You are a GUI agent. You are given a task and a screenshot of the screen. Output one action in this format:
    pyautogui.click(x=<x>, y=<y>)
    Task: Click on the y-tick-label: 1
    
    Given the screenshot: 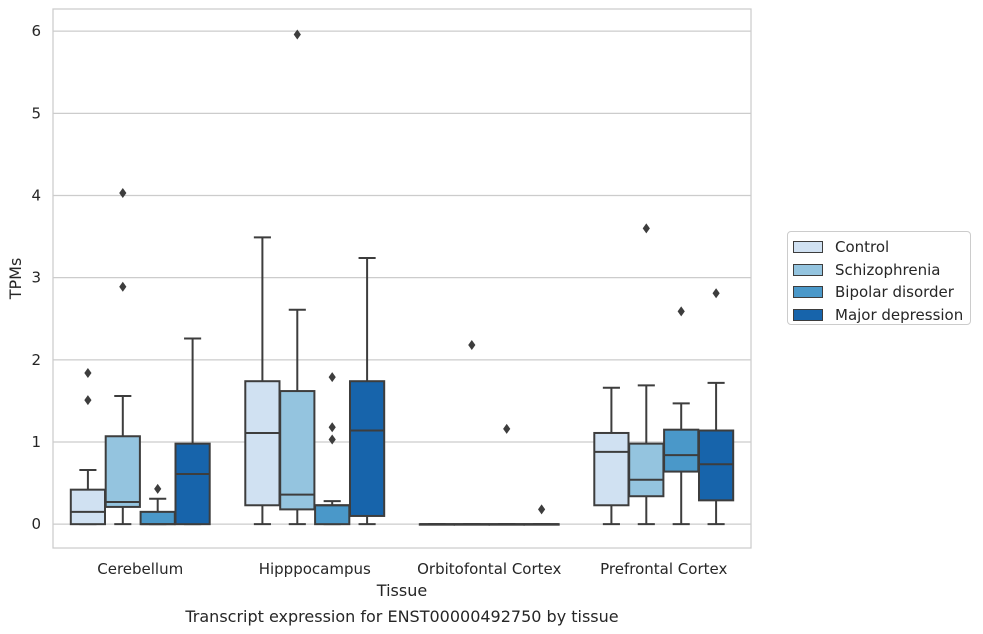 What is the action you would take?
    pyautogui.click(x=36, y=442)
    